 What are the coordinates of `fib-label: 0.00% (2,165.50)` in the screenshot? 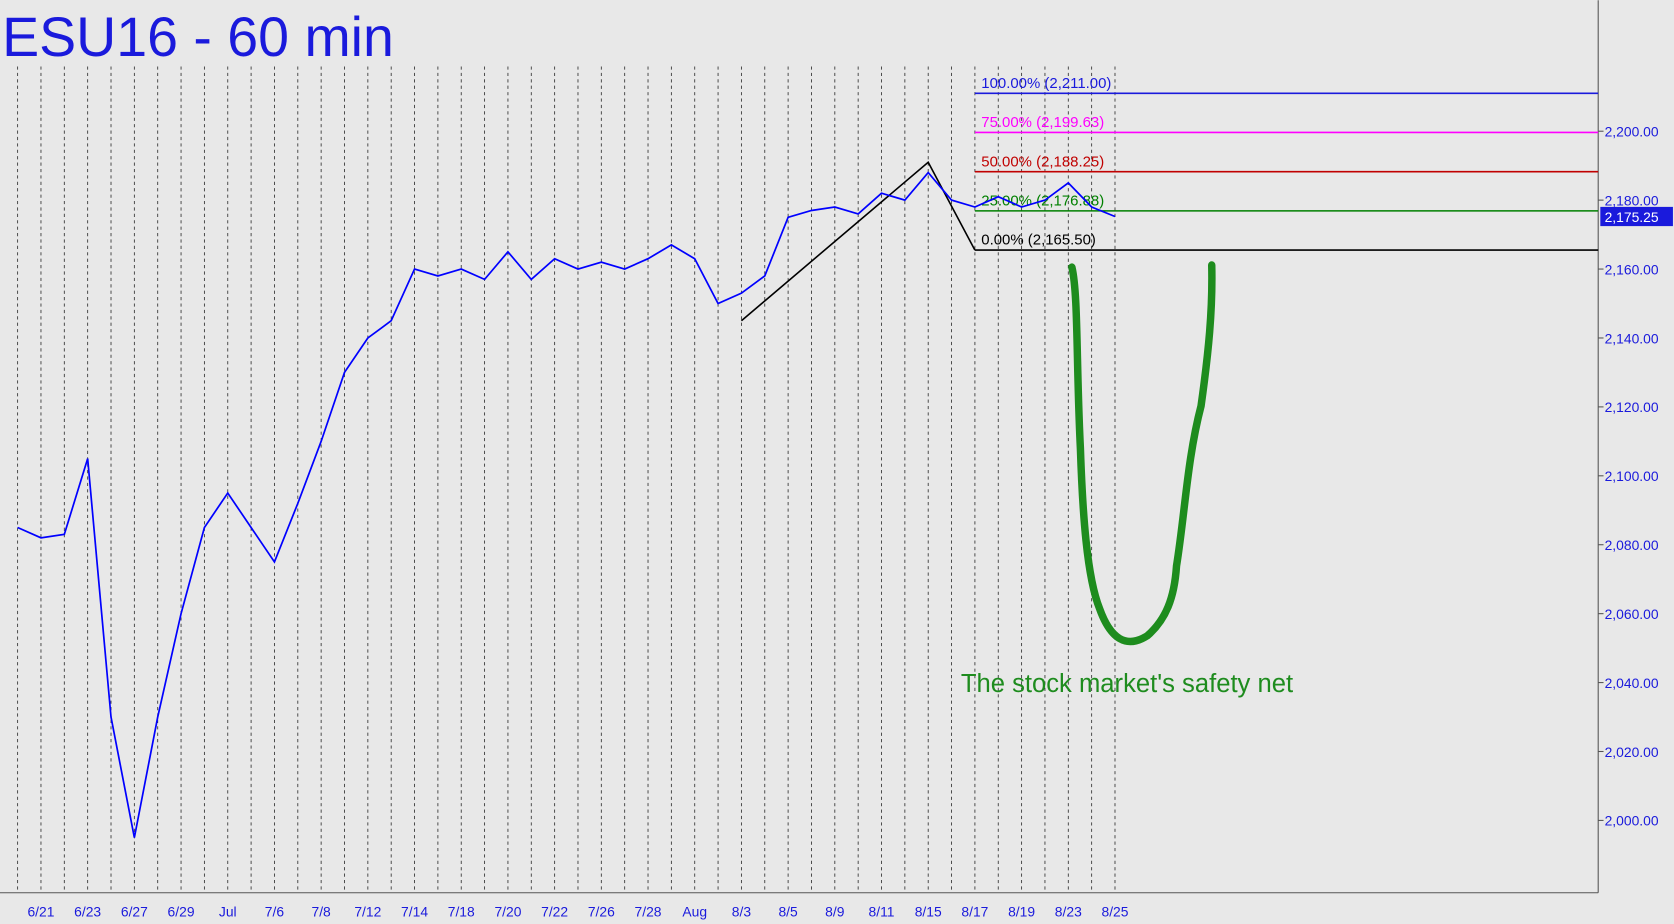 It's located at (1038, 240).